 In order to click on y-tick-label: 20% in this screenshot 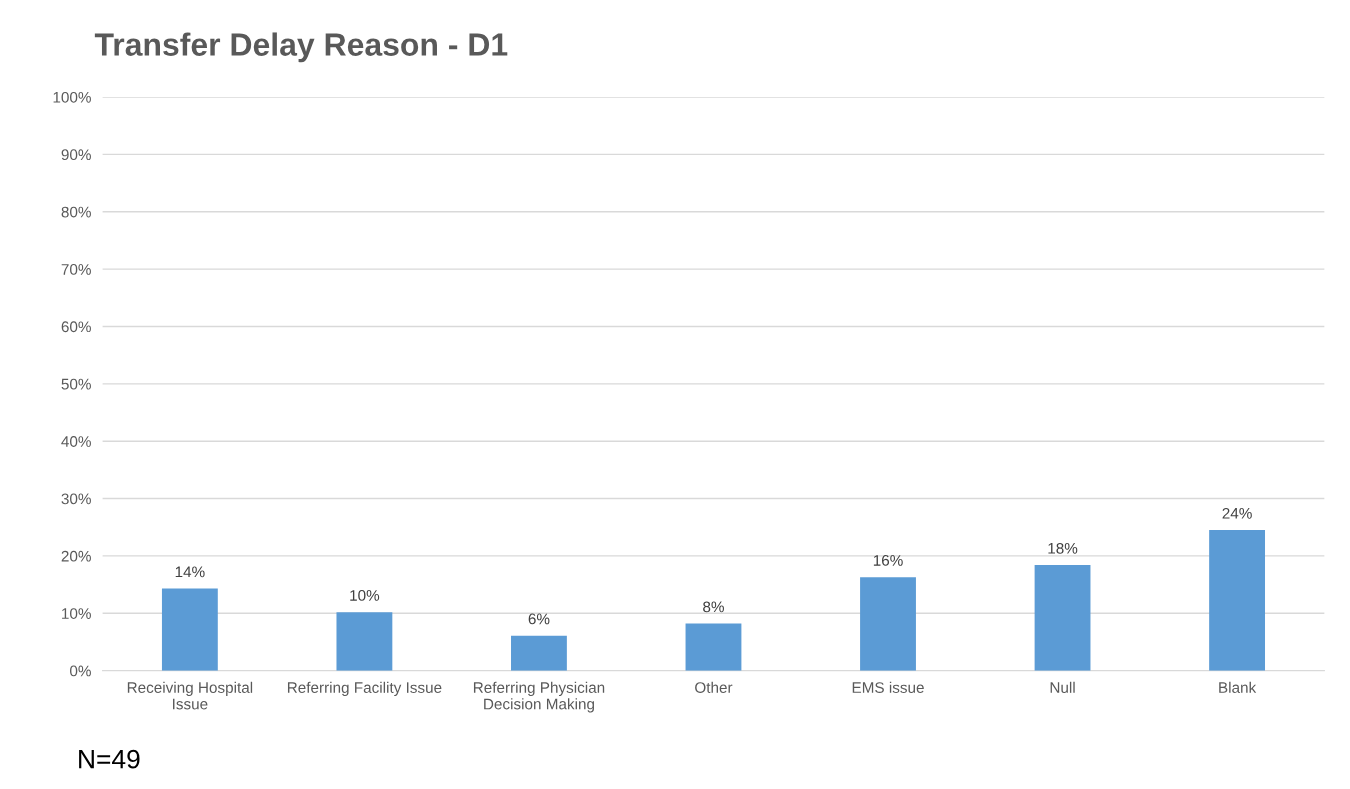, I will do `click(76, 556)`.